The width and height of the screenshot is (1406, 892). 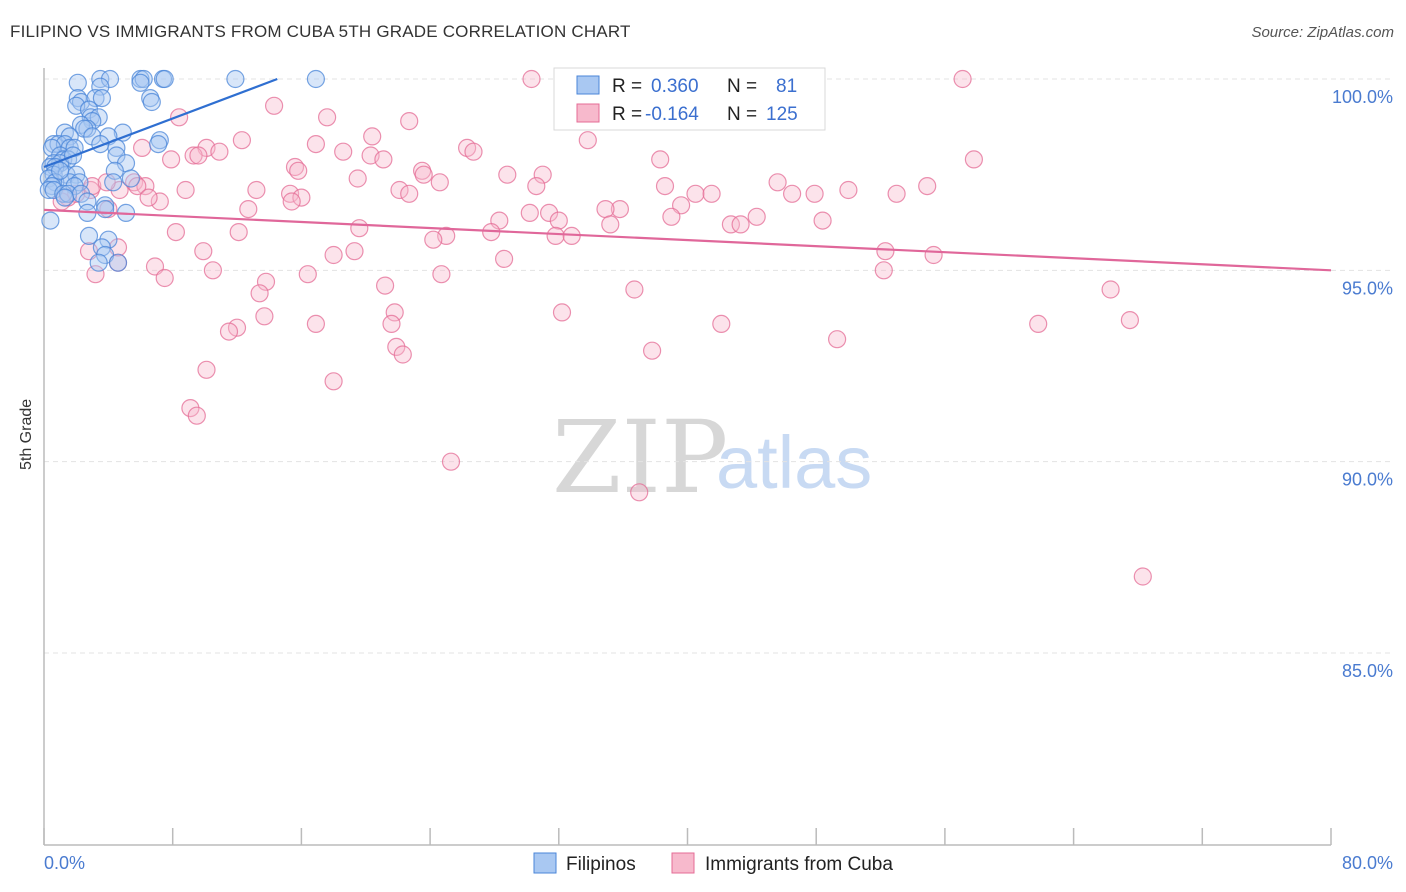 I want to click on y-tick-label: 90.0%, so click(x=1367, y=480).